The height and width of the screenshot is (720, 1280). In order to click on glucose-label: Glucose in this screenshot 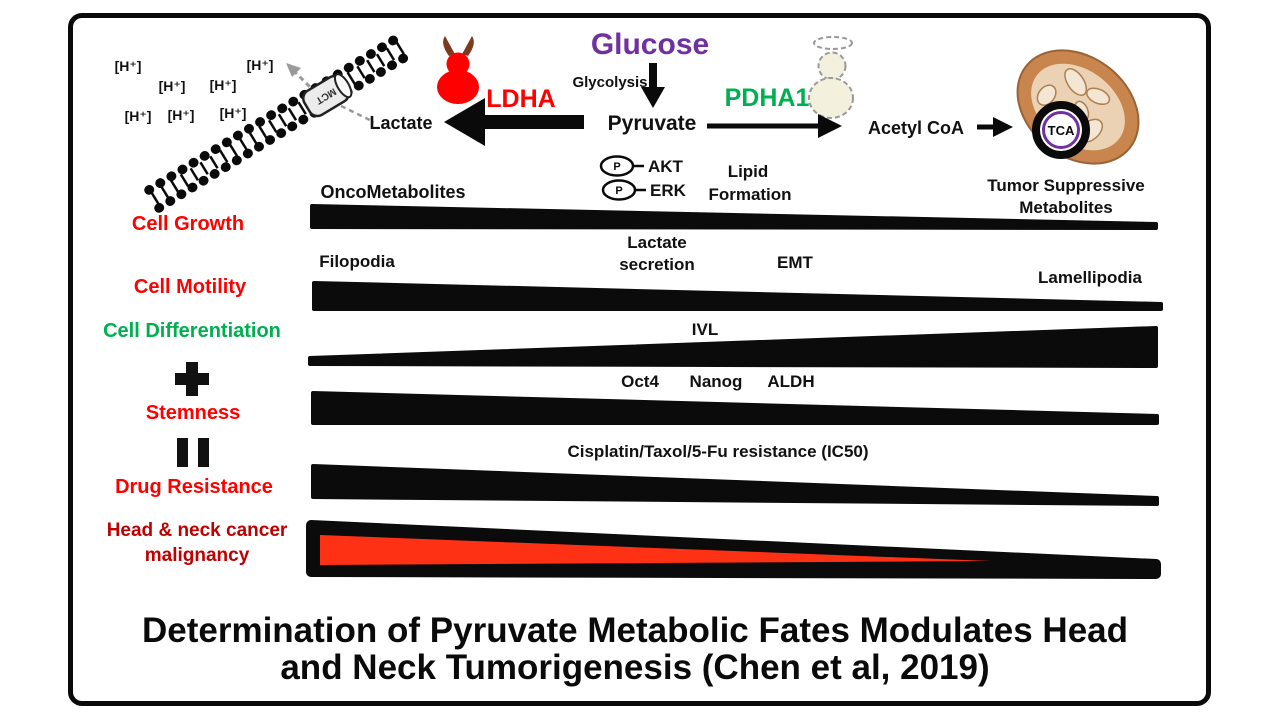, I will do `click(650, 44)`.